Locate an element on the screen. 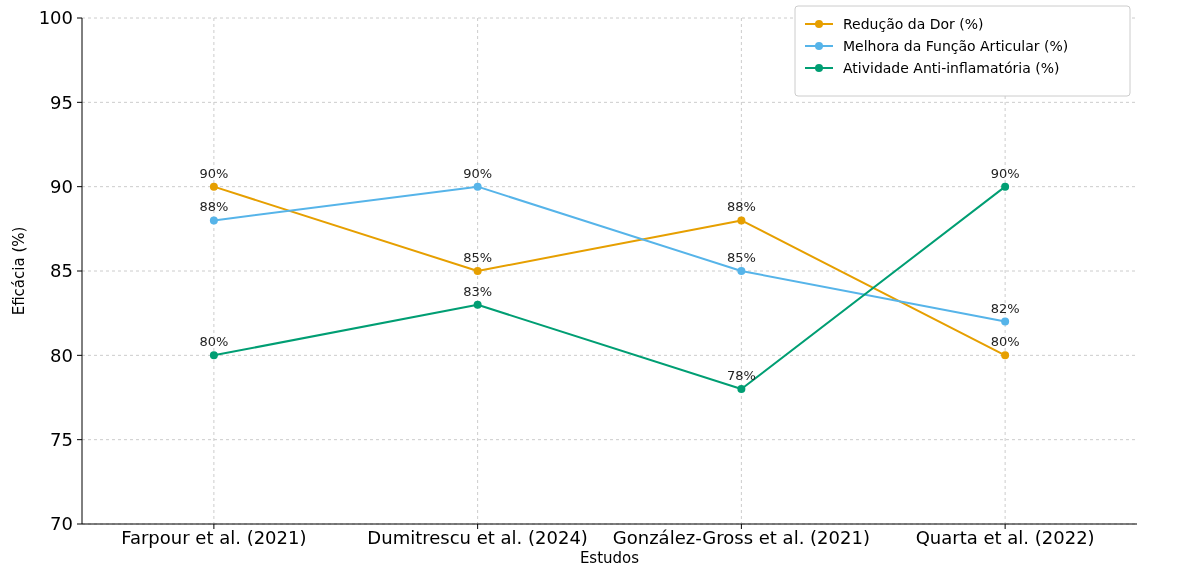  y-tick-label: 70 is located at coordinates (61, 524).